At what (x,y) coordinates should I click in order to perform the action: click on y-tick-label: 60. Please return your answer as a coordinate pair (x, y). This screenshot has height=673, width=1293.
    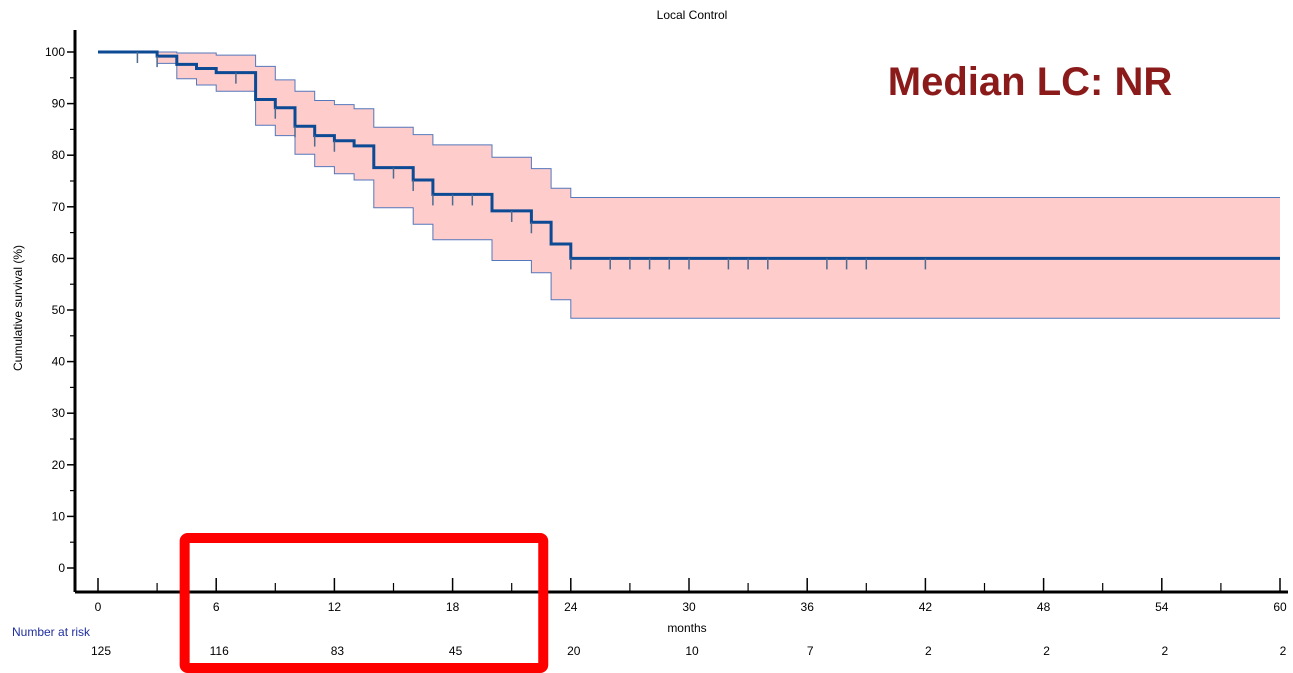
    Looking at the image, I should click on (59, 258).